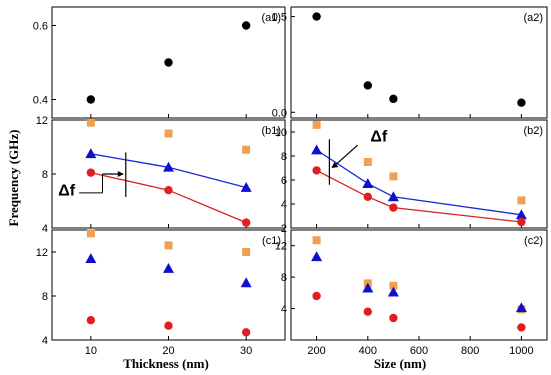 Image resolution: width=551 pixels, height=375 pixels. What do you see at coordinates (533, 131) in the screenshot?
I see `panel-label-b2: (b2)` at bounding box center [533, 131].